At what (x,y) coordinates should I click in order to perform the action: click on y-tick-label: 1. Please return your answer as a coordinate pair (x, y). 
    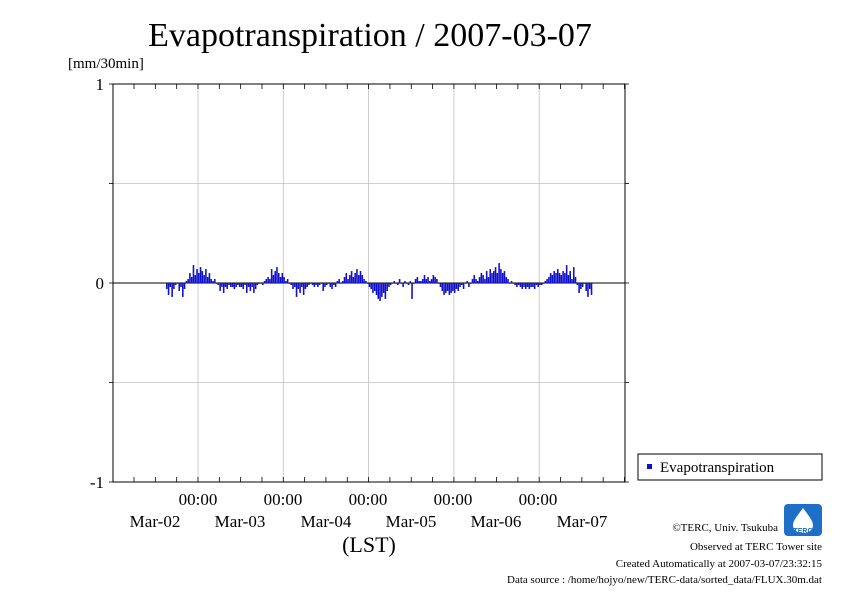
    Looking at the image, I should click on (100, 84).